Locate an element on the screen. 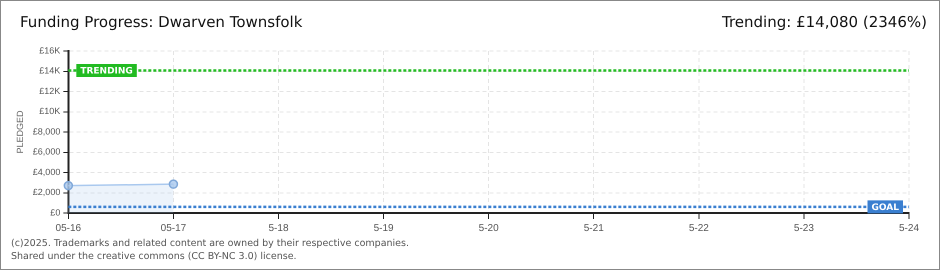  y-tick-label: £16K is located at coordinates (49, 50).